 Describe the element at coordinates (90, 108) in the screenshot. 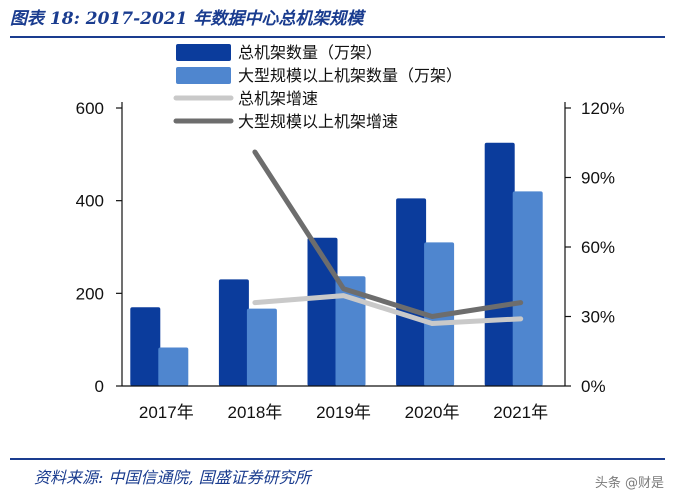

I see `y-left-tick-label-3: 600` at that location.